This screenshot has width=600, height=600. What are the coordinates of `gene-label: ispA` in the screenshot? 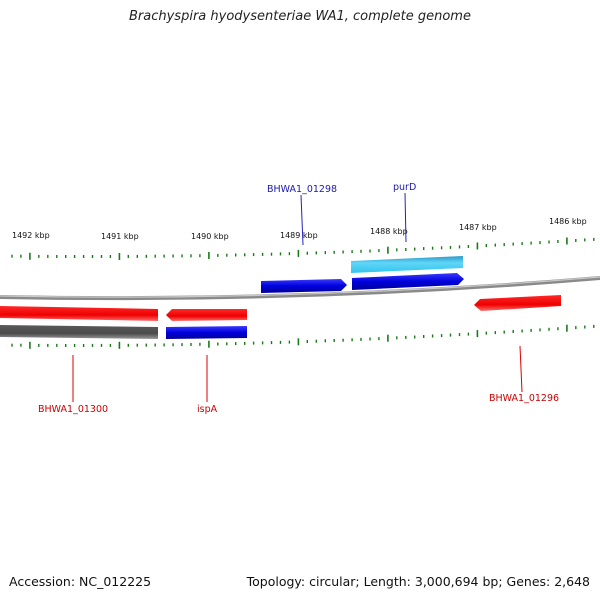 It's located at (207, 409).